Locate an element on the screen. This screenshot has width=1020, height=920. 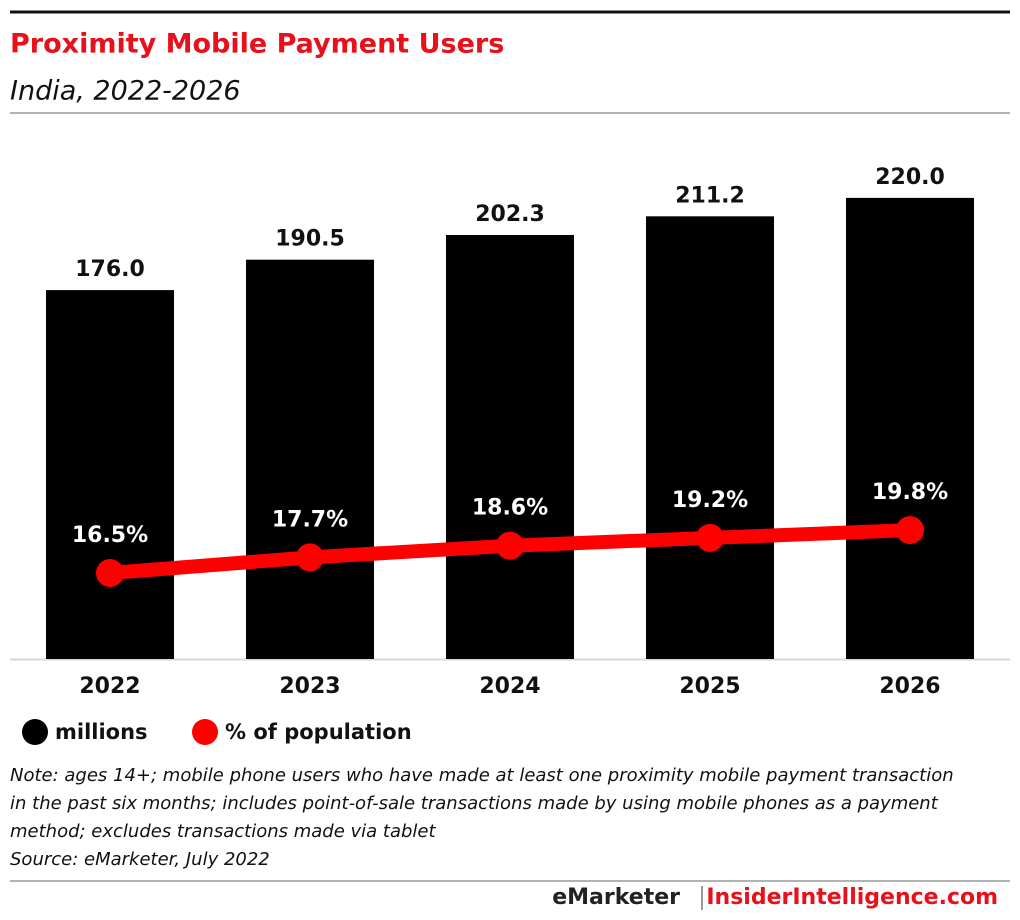
x-tick-label: 2022 is located at coordinates (109, 686).